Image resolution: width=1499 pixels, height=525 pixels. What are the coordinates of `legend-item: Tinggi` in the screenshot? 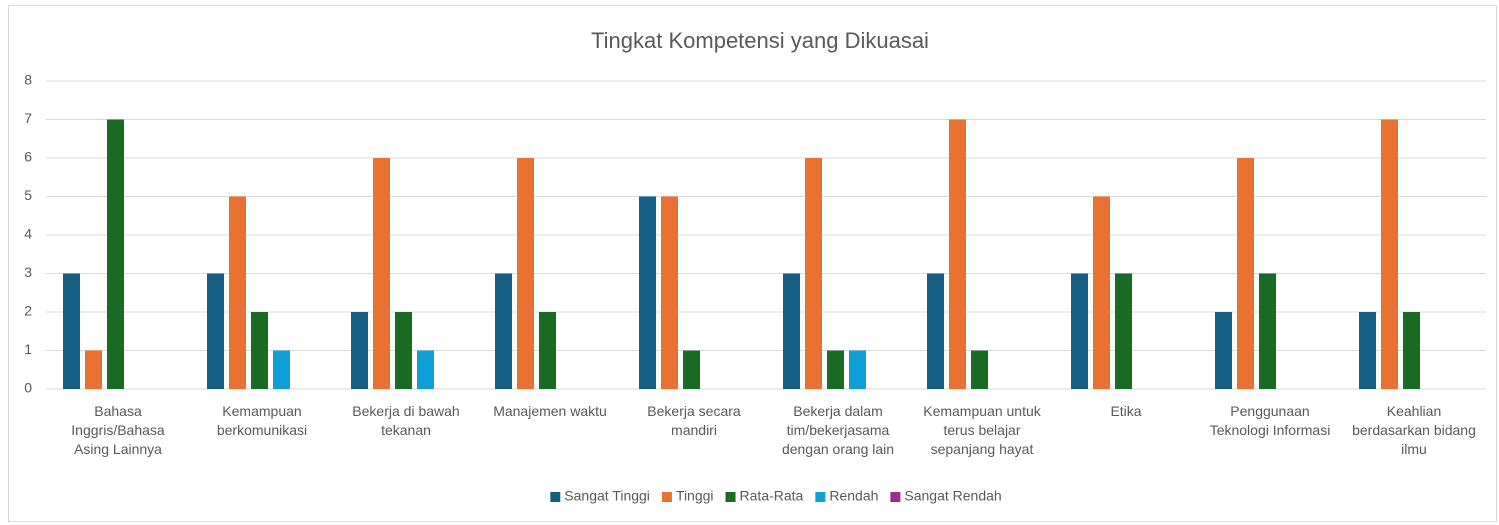 It's located at (687, 496).